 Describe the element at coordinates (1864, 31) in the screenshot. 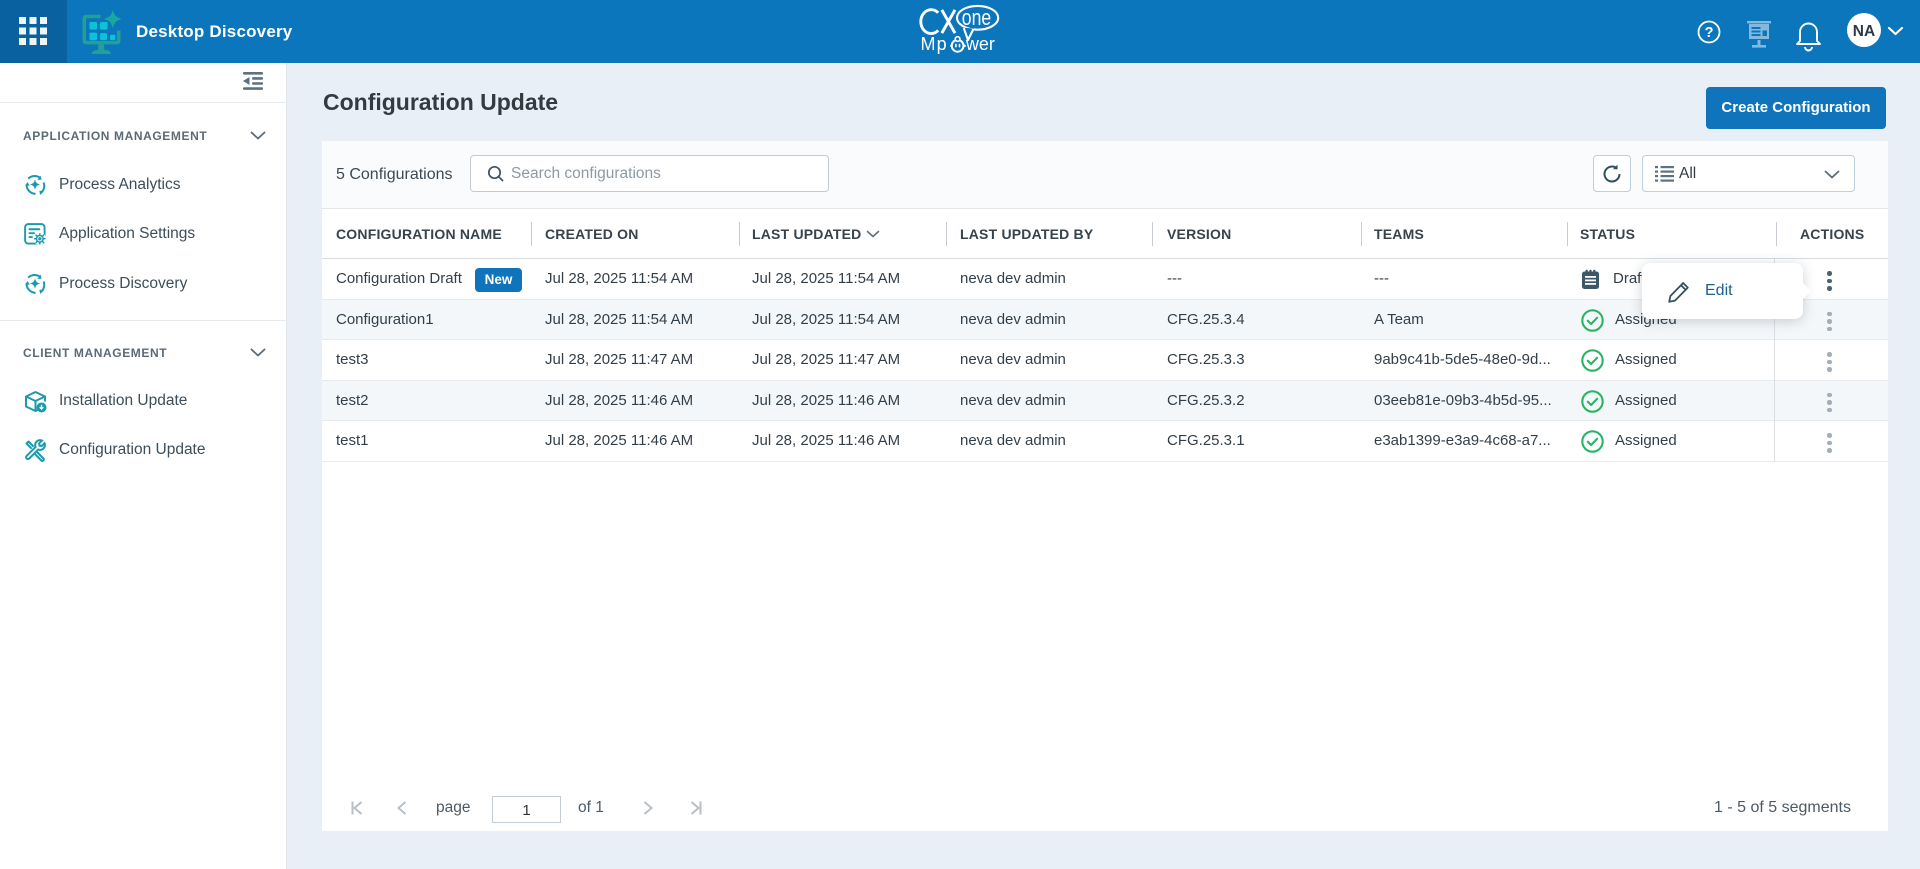

I see `svg-text: NA` at that location.